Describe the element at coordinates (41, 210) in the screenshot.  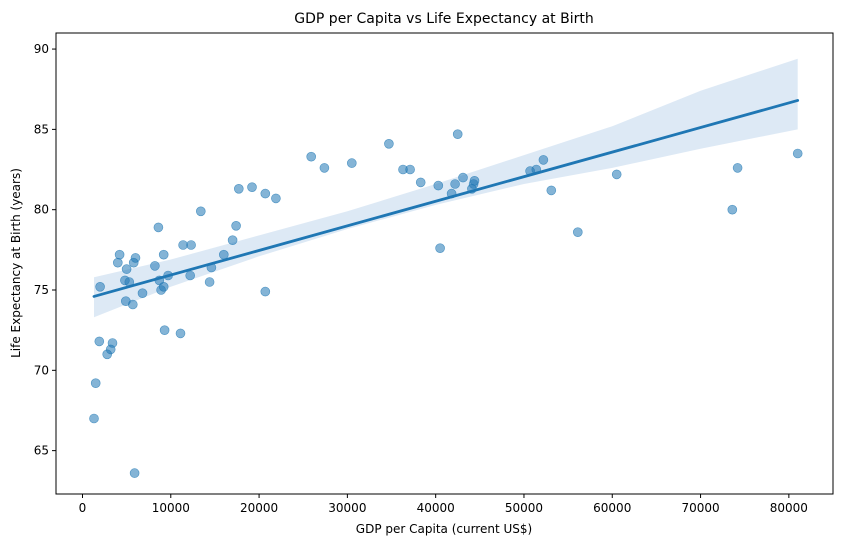
I see `y-tick-label: 80` at that location.